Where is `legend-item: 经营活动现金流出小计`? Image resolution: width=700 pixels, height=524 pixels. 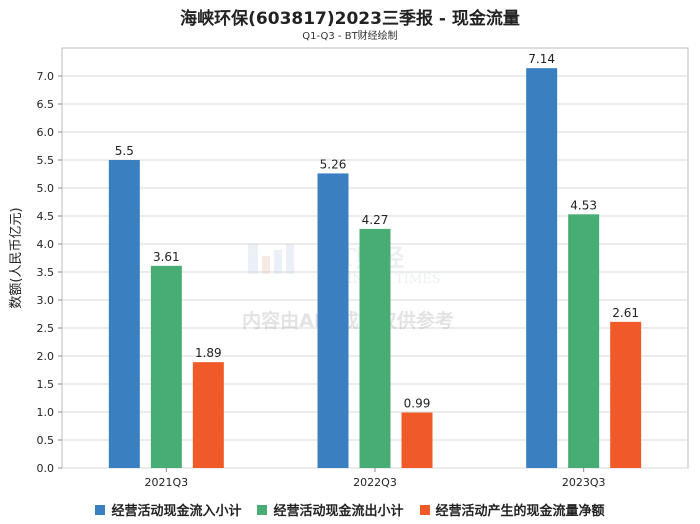 legend-item: 经营活动现金流出小计 is located at coordinates (330, 509).